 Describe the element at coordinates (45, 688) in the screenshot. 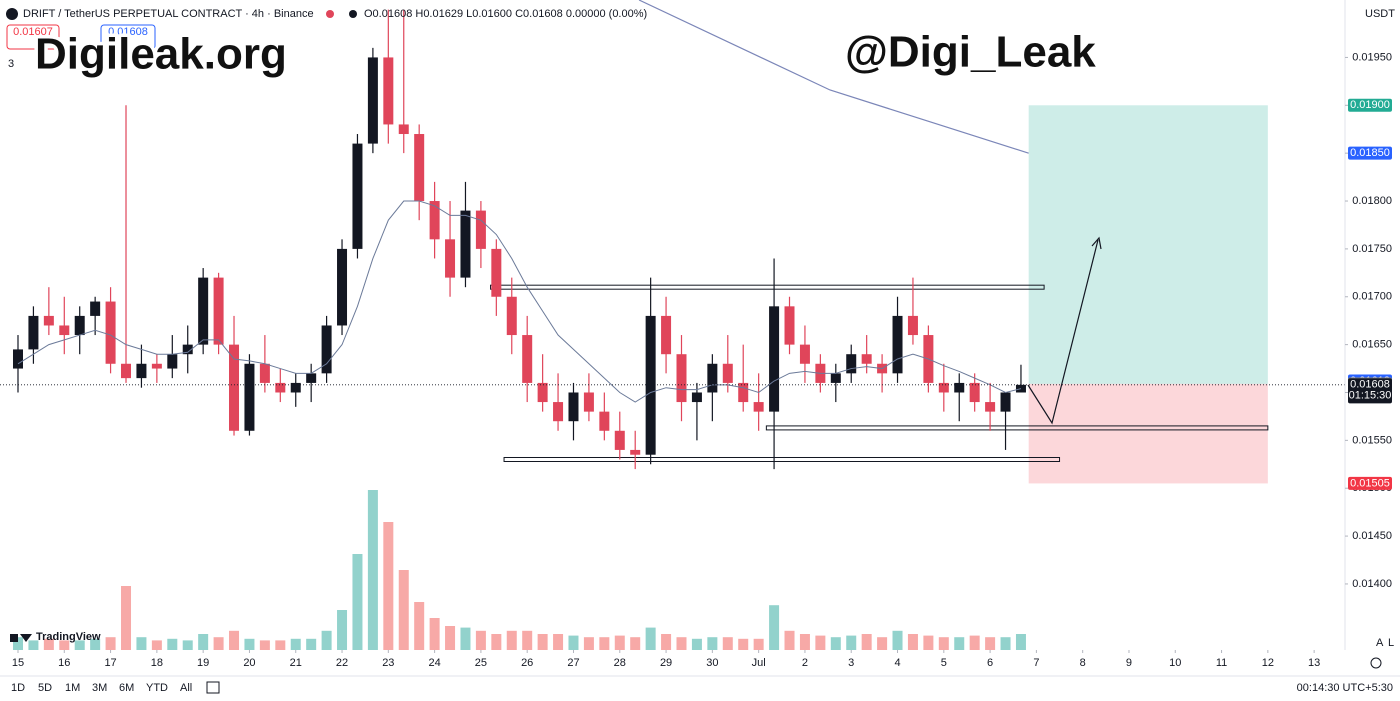

I see `range-button: 5D` at that location.